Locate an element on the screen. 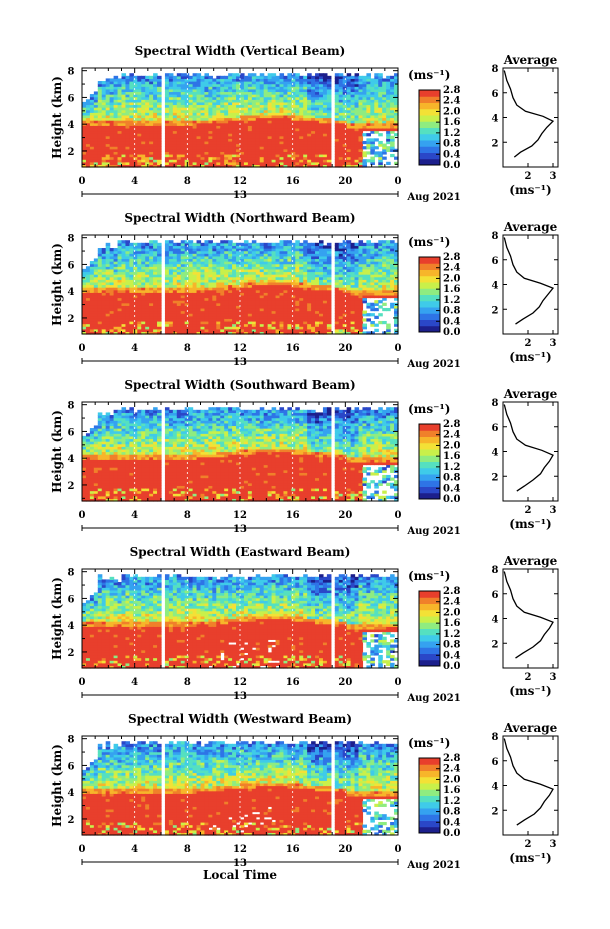  colorbar-tick-label: 2.4 is located at coordinates (451, 602).